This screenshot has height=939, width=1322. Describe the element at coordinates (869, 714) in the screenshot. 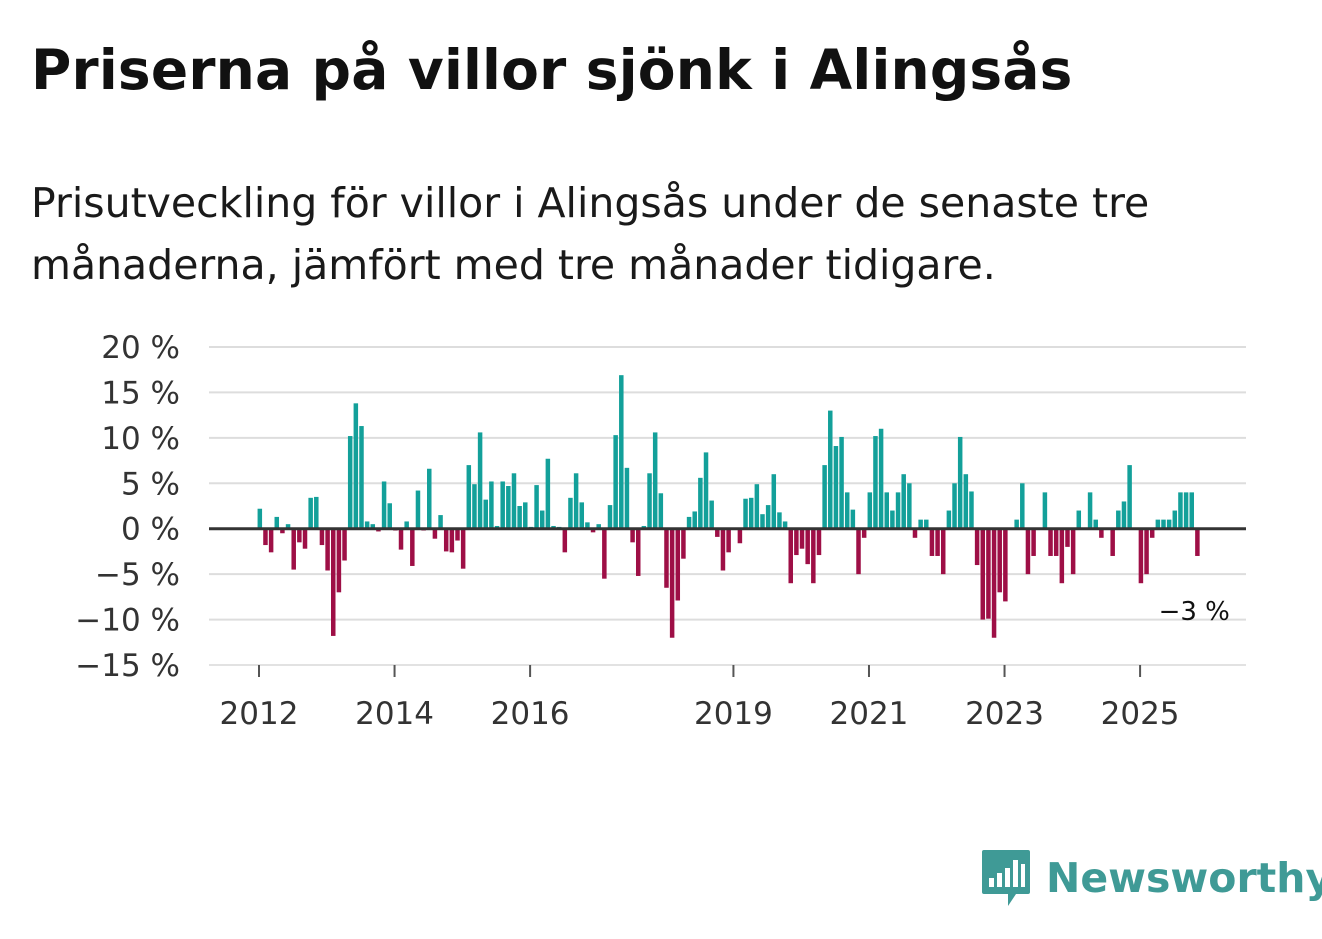

I see `x-tick-label: 2021` at that location.